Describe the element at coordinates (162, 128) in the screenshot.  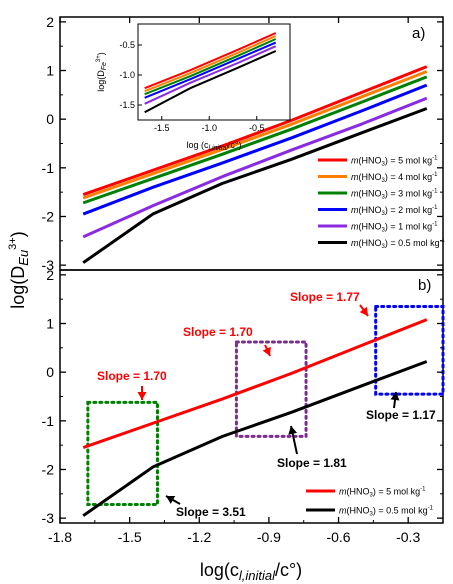
I see `inset-xtick-label: -1.5` at that location.